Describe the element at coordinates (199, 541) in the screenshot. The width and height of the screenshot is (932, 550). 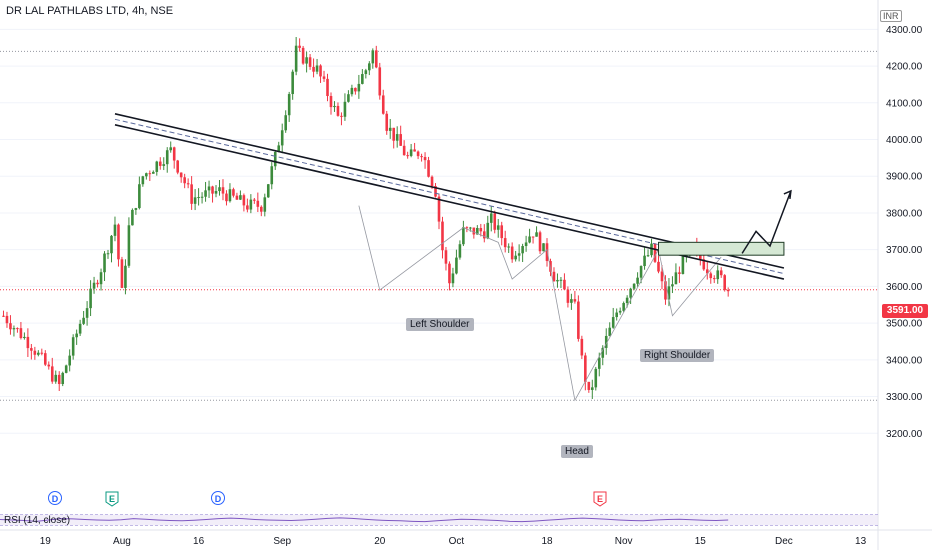
I see `time-tick-label: 16` at that location.